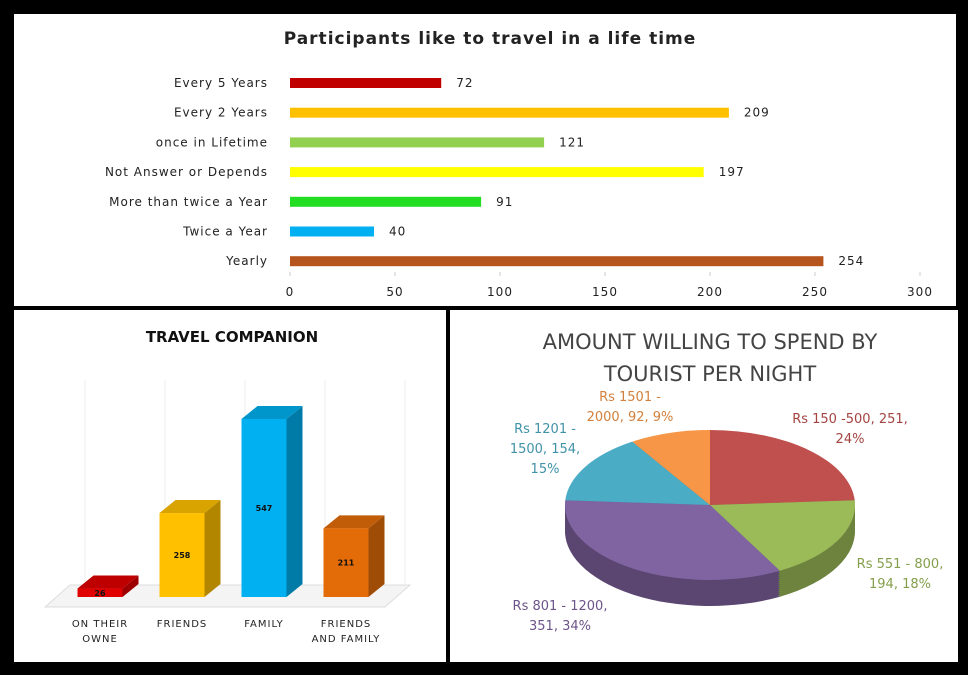  What do you see at coordinates (182, 624) in the screenshot?
I see `category-label: FRIENDS` at bounding box center [182, 624].